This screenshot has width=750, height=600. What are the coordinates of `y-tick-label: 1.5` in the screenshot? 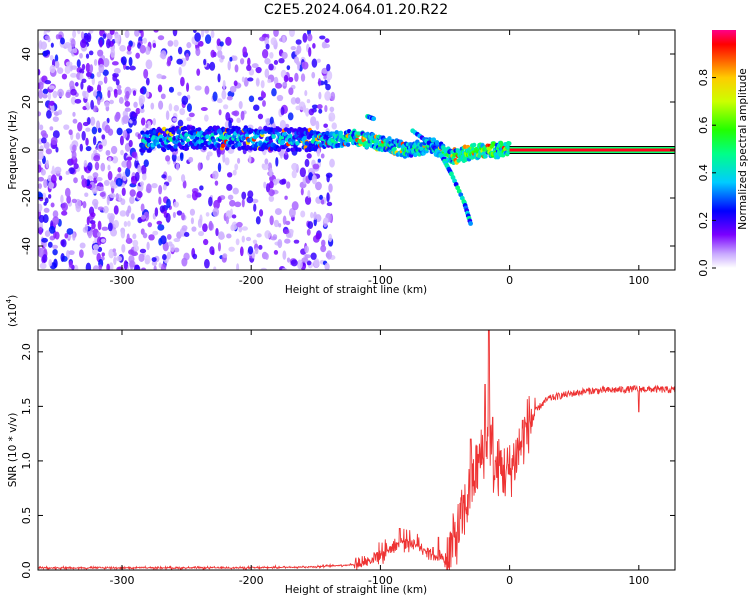 It's located at (26, 407).